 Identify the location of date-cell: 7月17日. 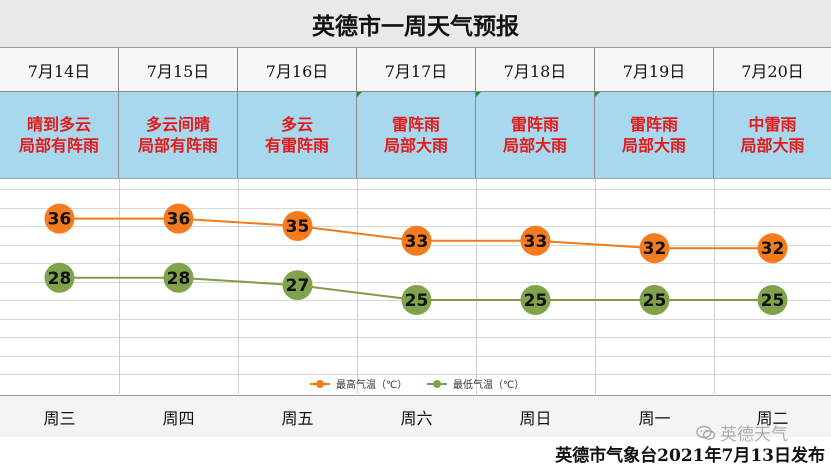
(416, 69).